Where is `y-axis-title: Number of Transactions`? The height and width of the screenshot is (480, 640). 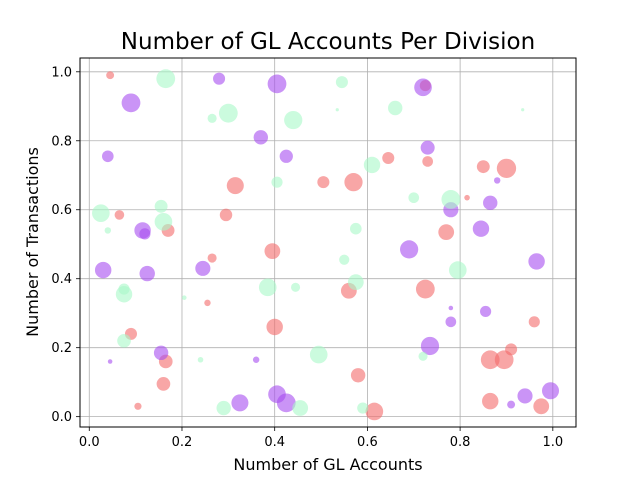 y-axis-title: Number of Transactions is located at coordinates (32, 242).